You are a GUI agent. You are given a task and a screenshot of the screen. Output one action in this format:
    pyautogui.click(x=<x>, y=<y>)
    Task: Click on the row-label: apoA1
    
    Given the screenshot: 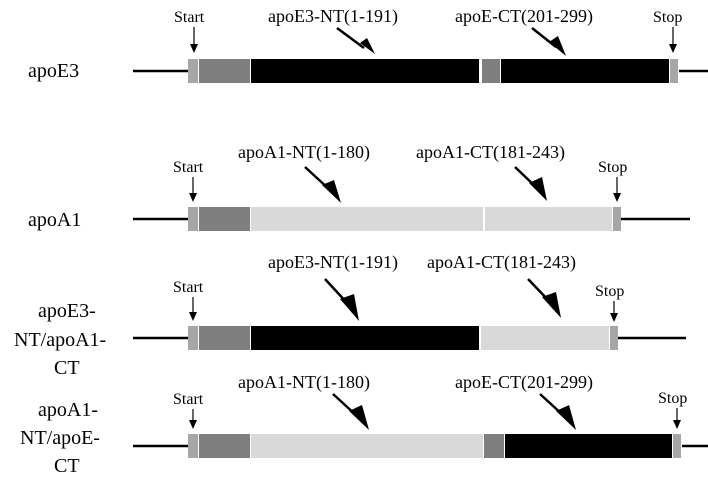 What is the action you would take?
    pyautogui.click(x=54, y=220)
    